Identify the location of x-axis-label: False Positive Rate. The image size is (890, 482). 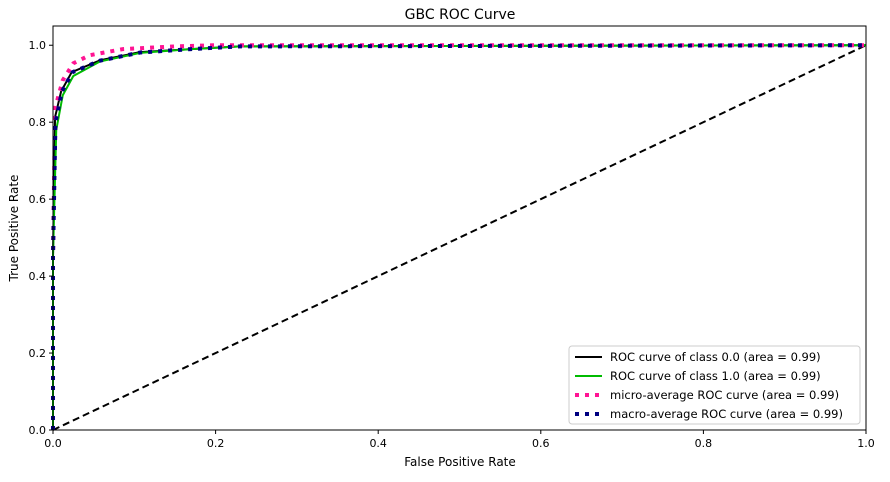
(460, 462).